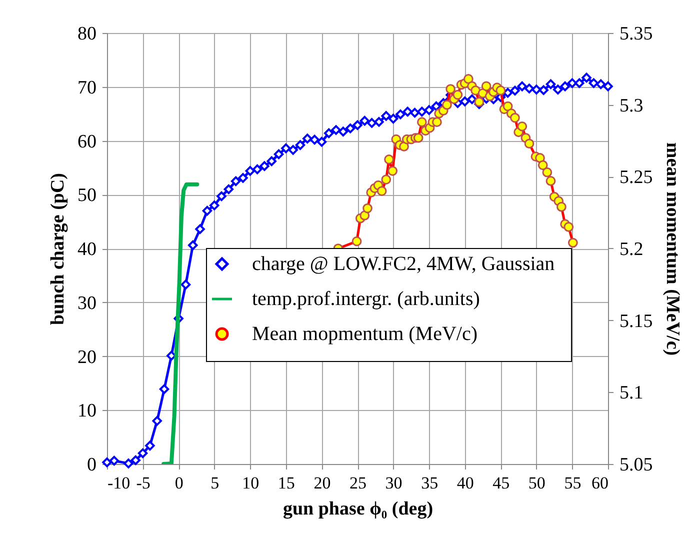 Image resolution: width=693 pixels, height=539 pixels. What do you see at coordinates (87, 195) in the screenshot?
I see `y-tick-label: 50` at bounding box center [87, 195].